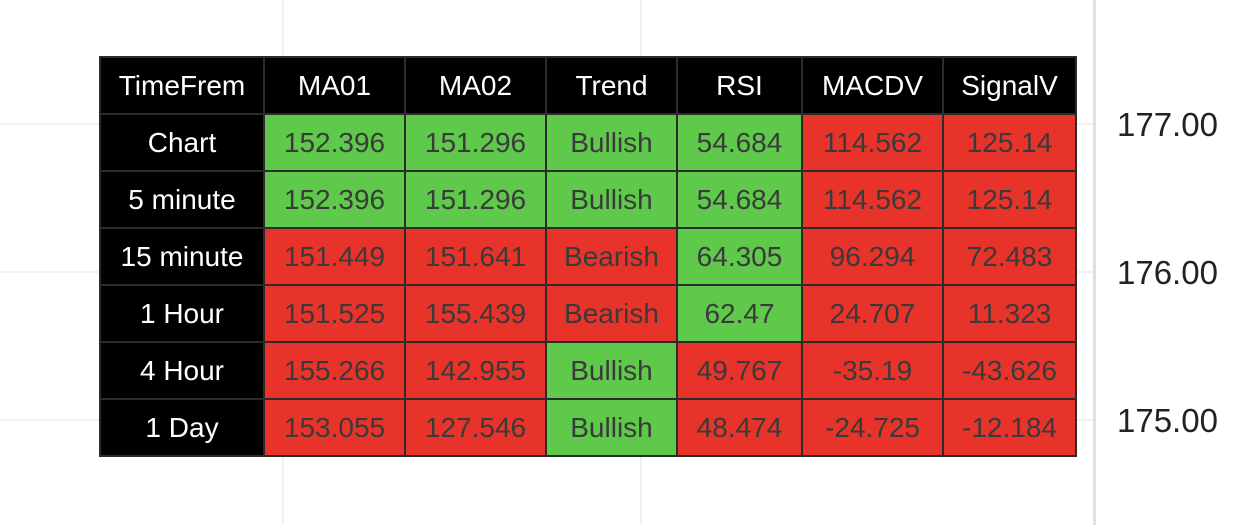 This screenshot has width=1255, height=525. I want to click on column-header: TimeFrem, so click(182, 85).